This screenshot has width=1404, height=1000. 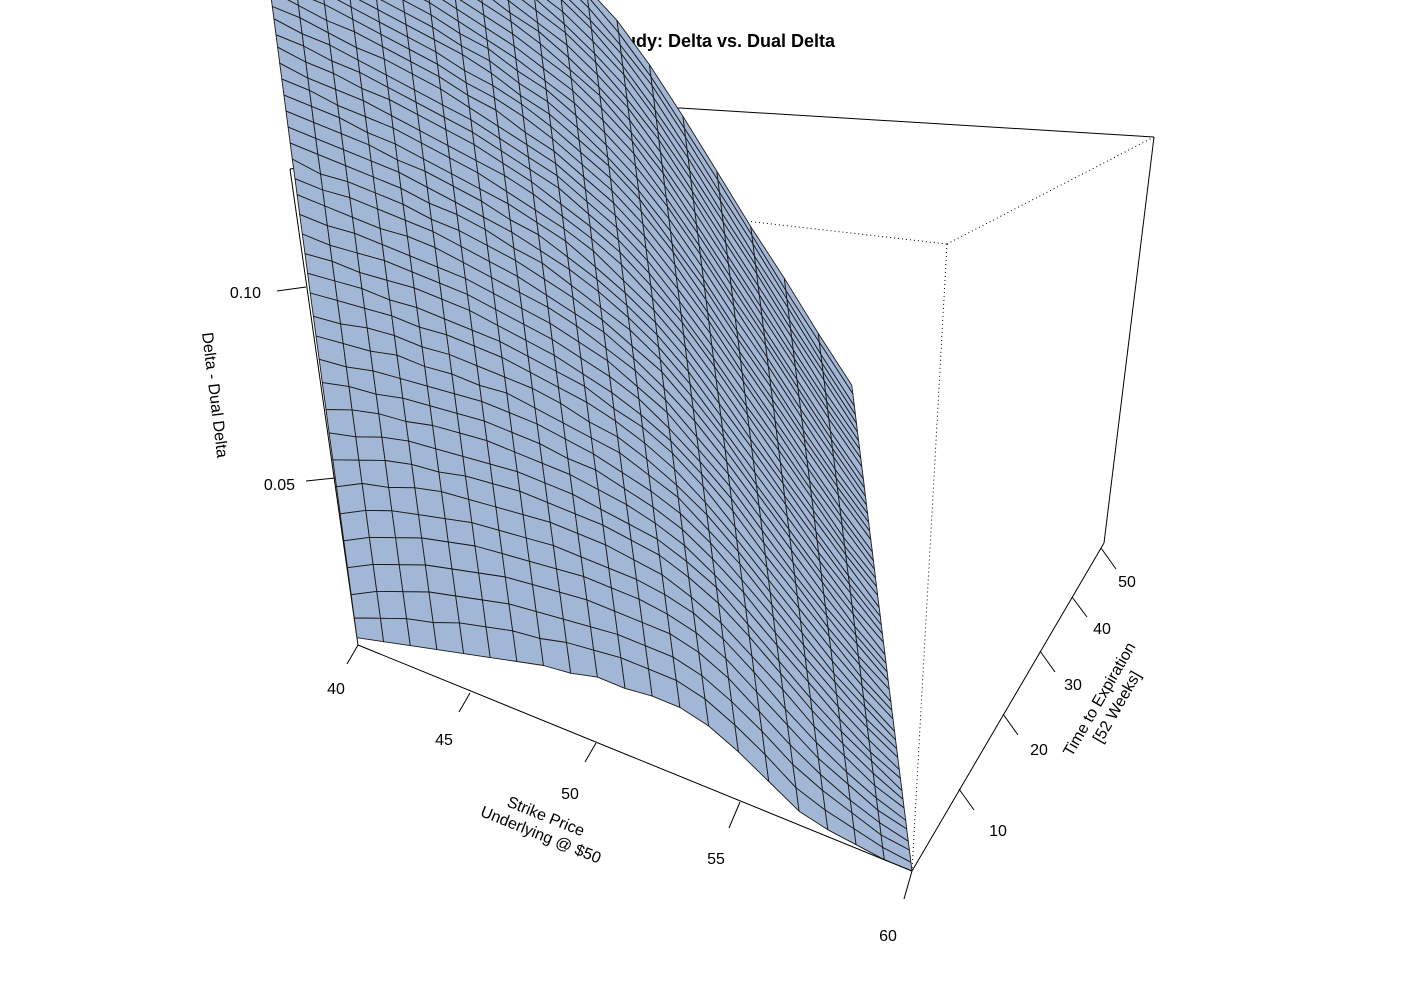 What do you see at coordinates (245, 293) in the screenshot?
I see `z-tick-label-0.10: 0.10` at bounding box center [245, 293].